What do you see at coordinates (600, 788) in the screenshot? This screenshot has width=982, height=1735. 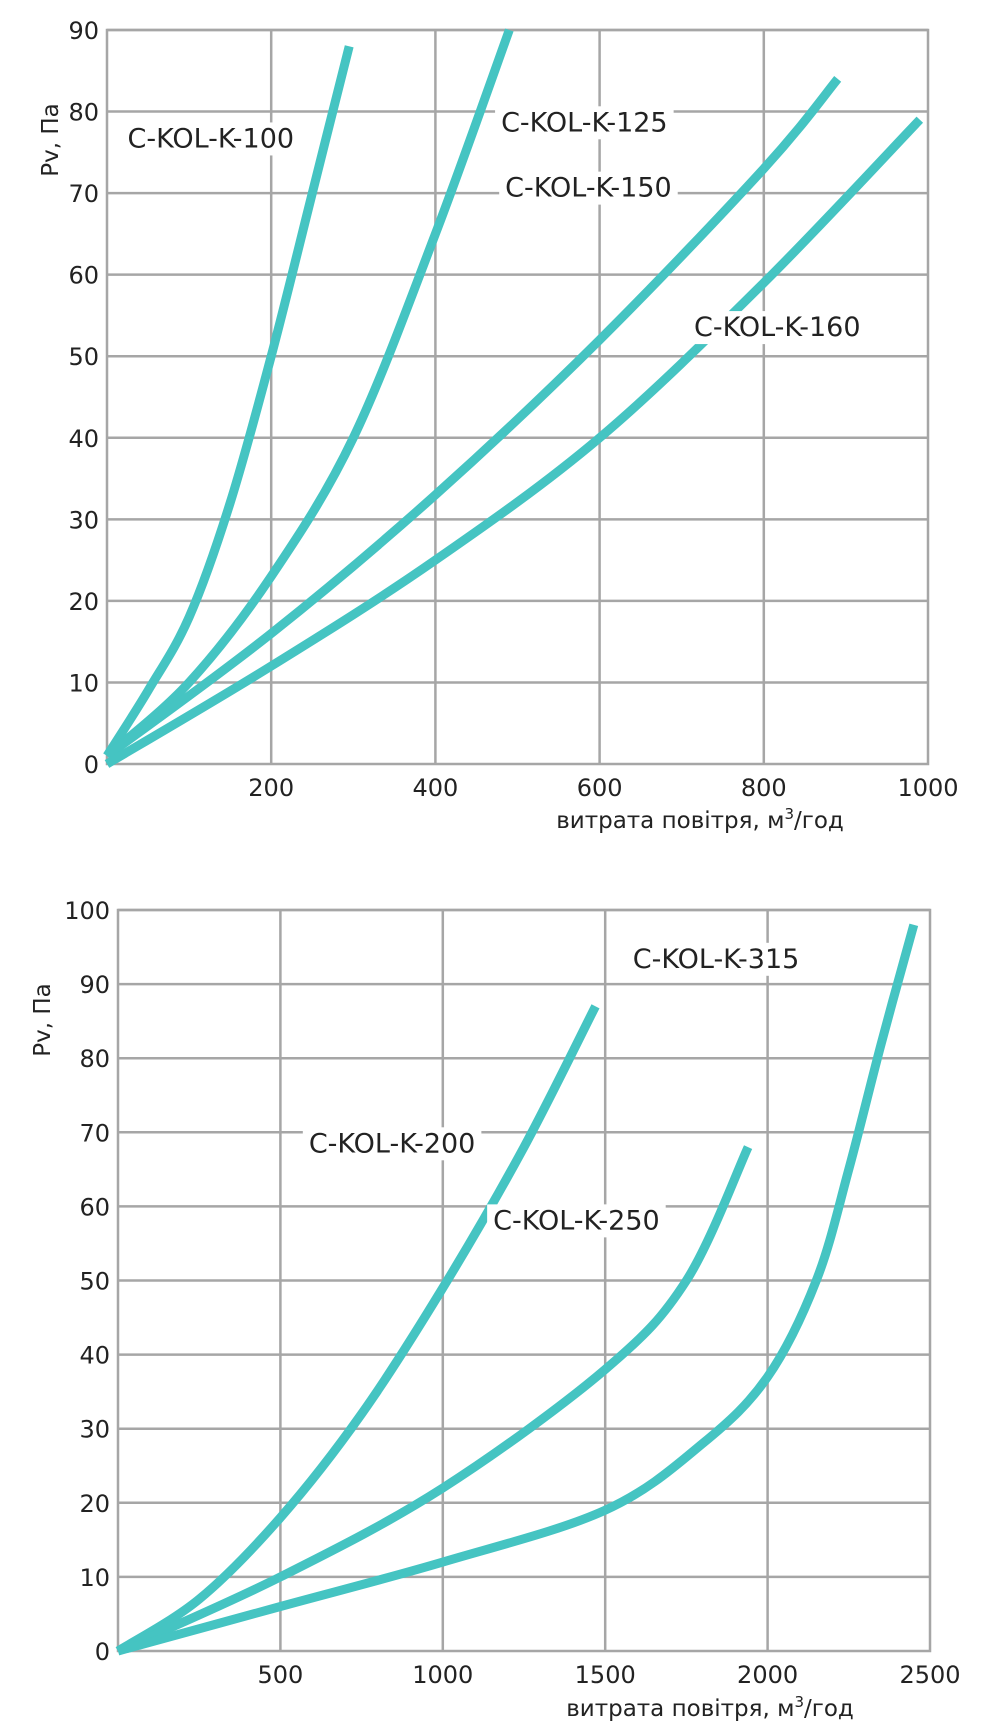 I see `x-tick-label: 600` at bounding box center [600, 788].